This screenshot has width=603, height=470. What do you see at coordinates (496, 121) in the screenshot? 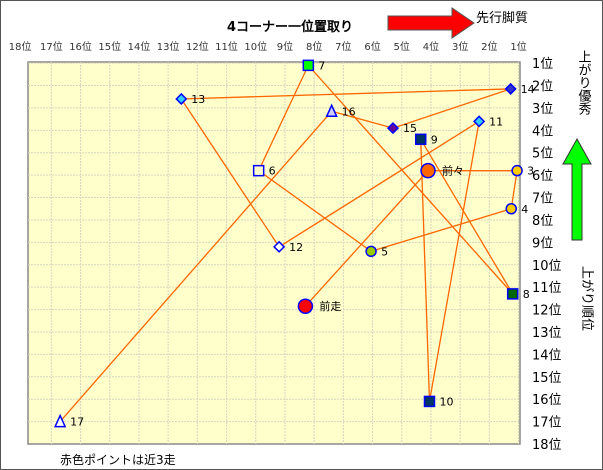
I see `point-label: 11` at bounding box center [496, 121].